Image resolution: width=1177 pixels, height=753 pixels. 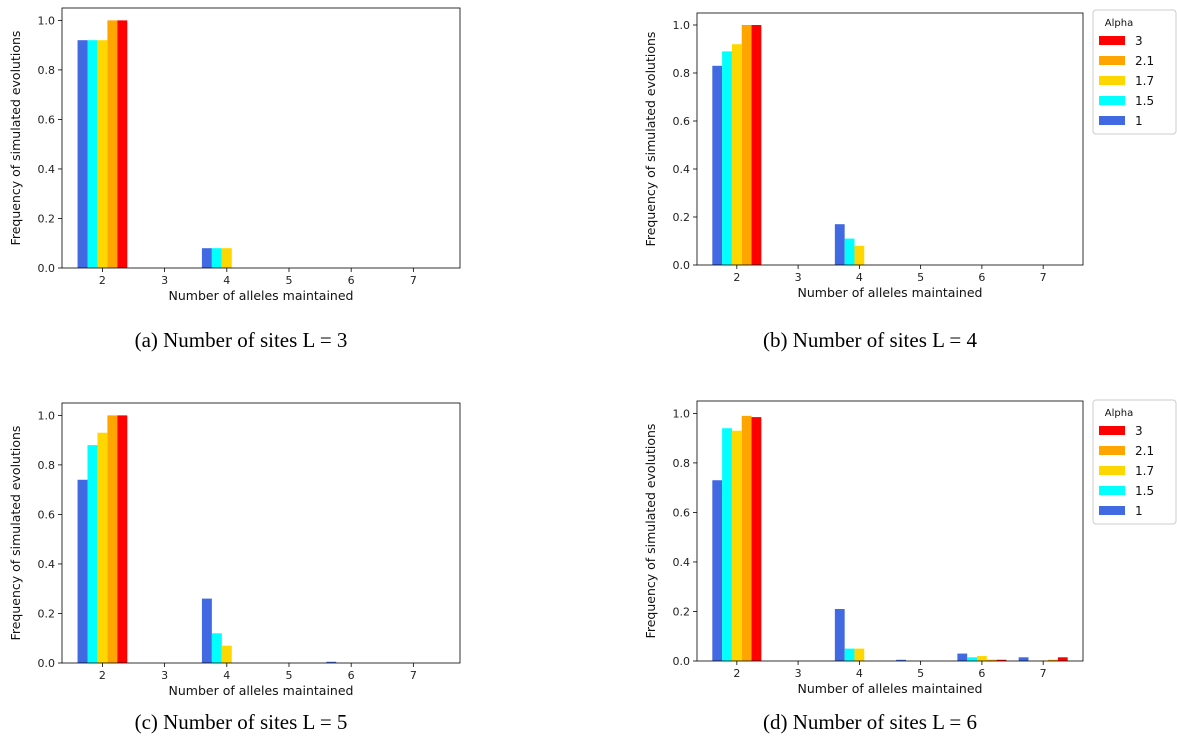 What do you see at coordinates (102, 280) in the screenshot?
I see `x-tick-label: 2` at bounding box center [102, 280].